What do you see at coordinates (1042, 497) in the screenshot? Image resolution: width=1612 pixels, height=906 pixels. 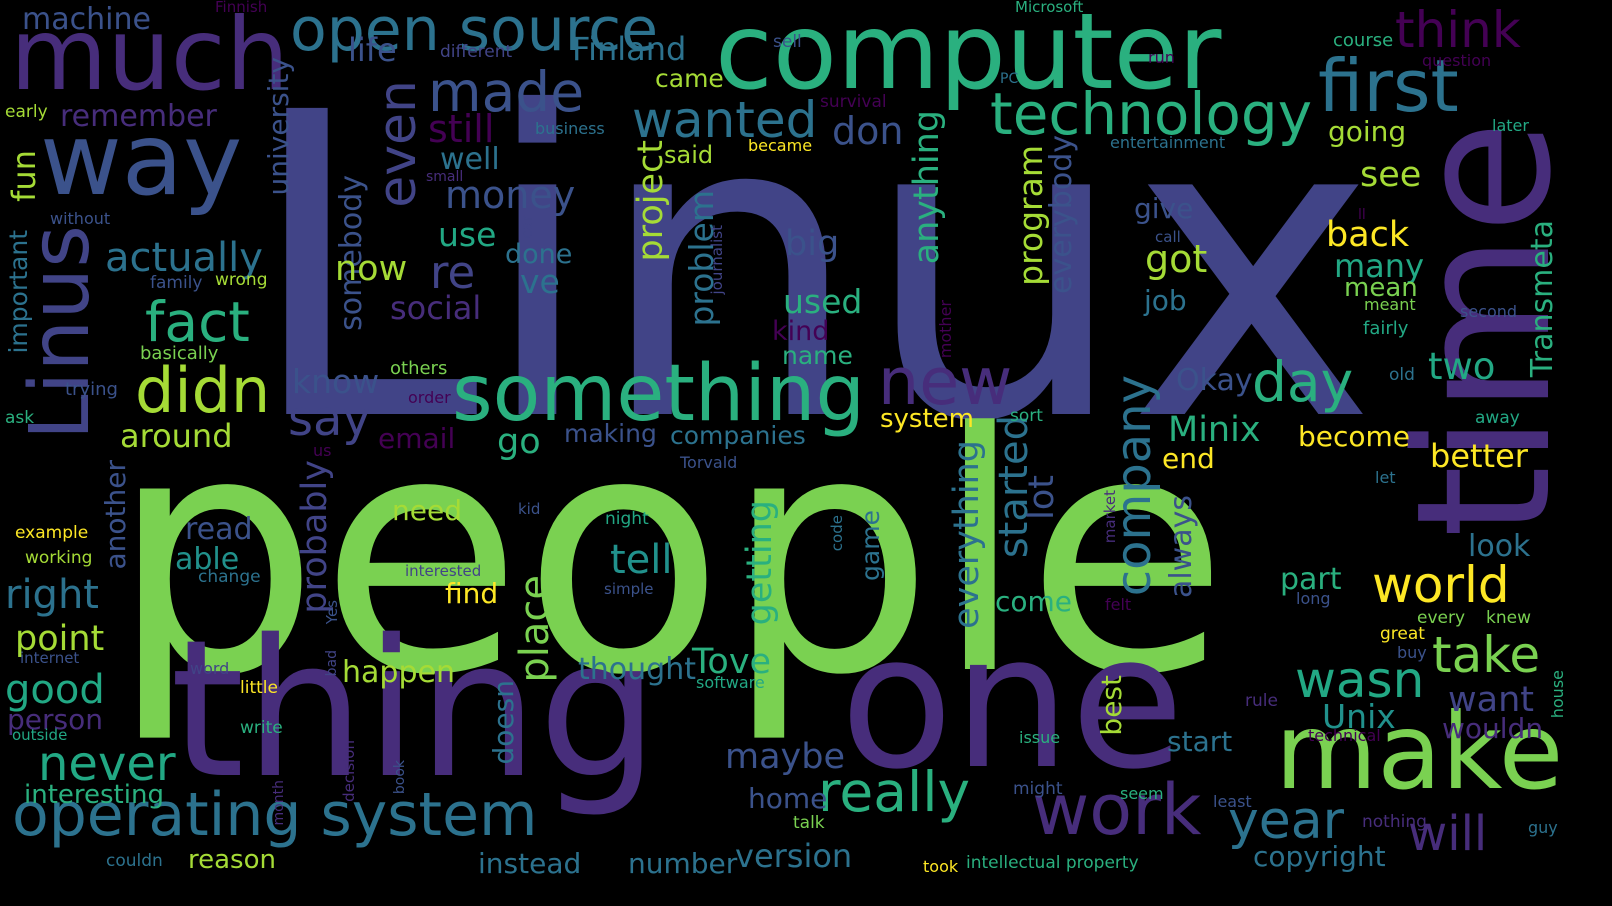 I see `word-lot: lot` at bounding box center [1042, 497].